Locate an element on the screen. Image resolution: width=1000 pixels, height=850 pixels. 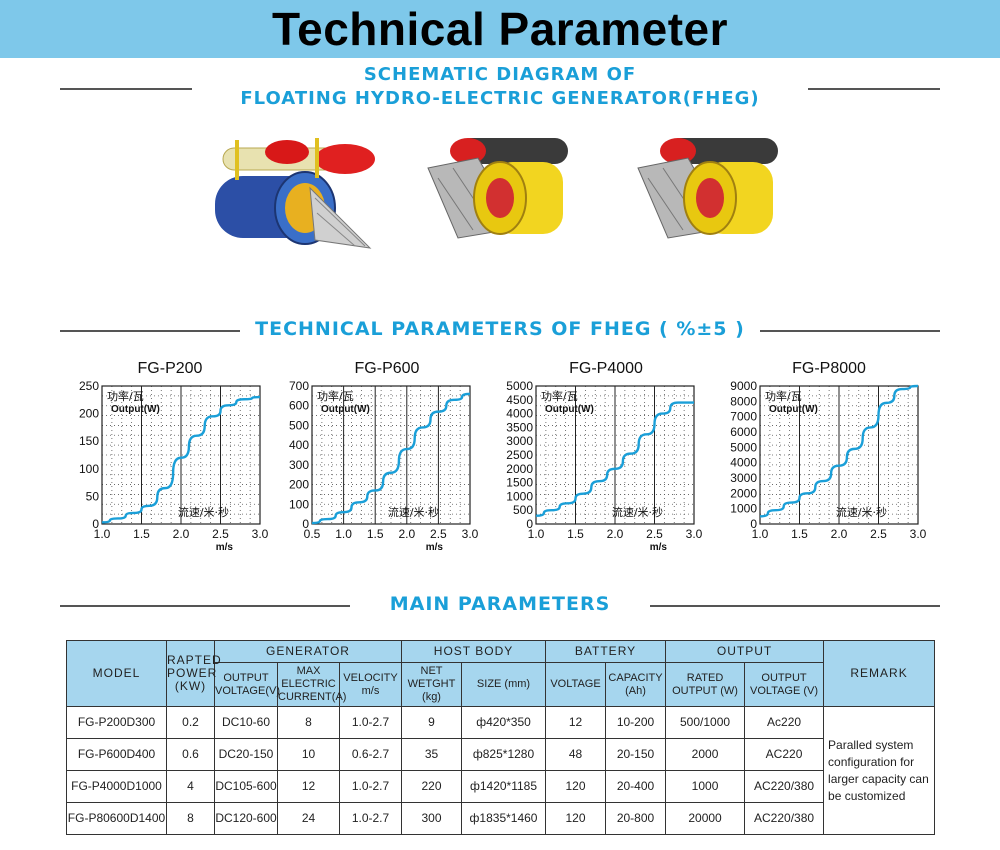
x-tick-label: 0.5 is located at coordinates (312, 534).